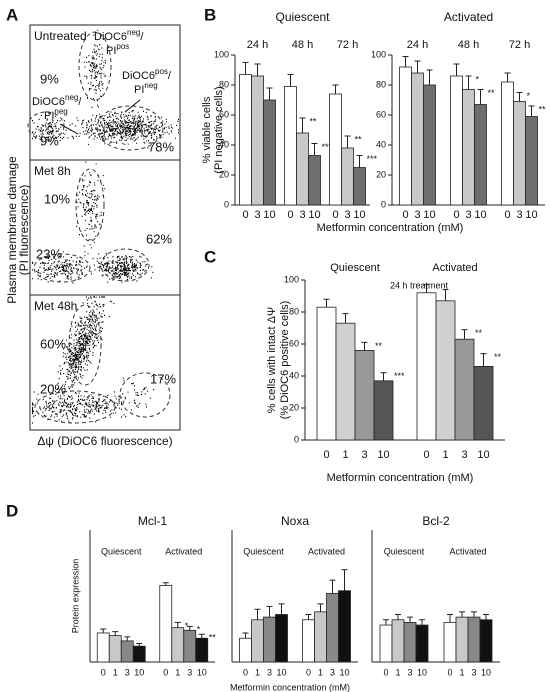 This screenshot has width=550, height=692. I want to click on gate-label: DiOC6neg/, so click(57, 100).